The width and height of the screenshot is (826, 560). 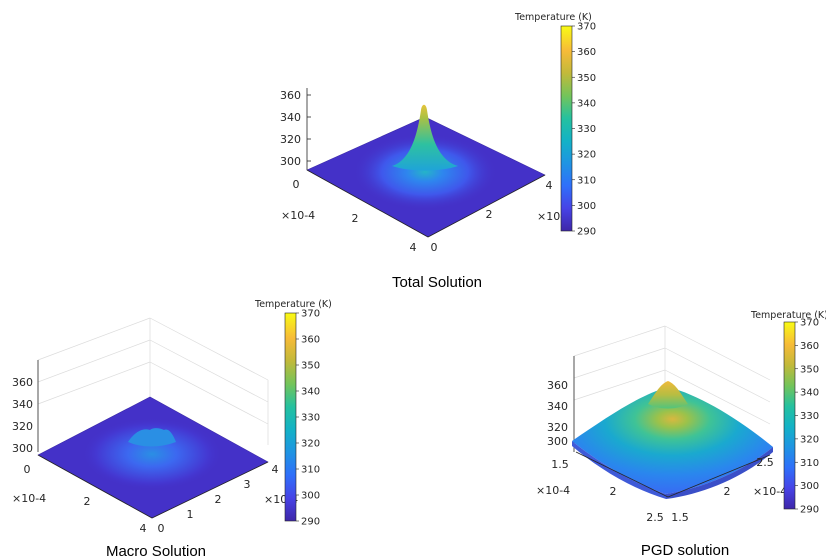 What do you see at coordinates (247, 484) in the screenshot?
I see `macro-y-tick: 3` at bounding box center [247, 484].